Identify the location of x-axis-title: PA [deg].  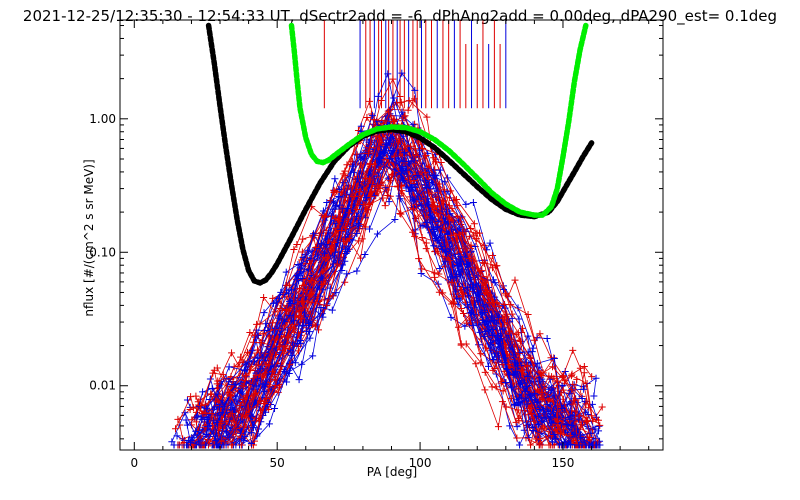
(392, 472).